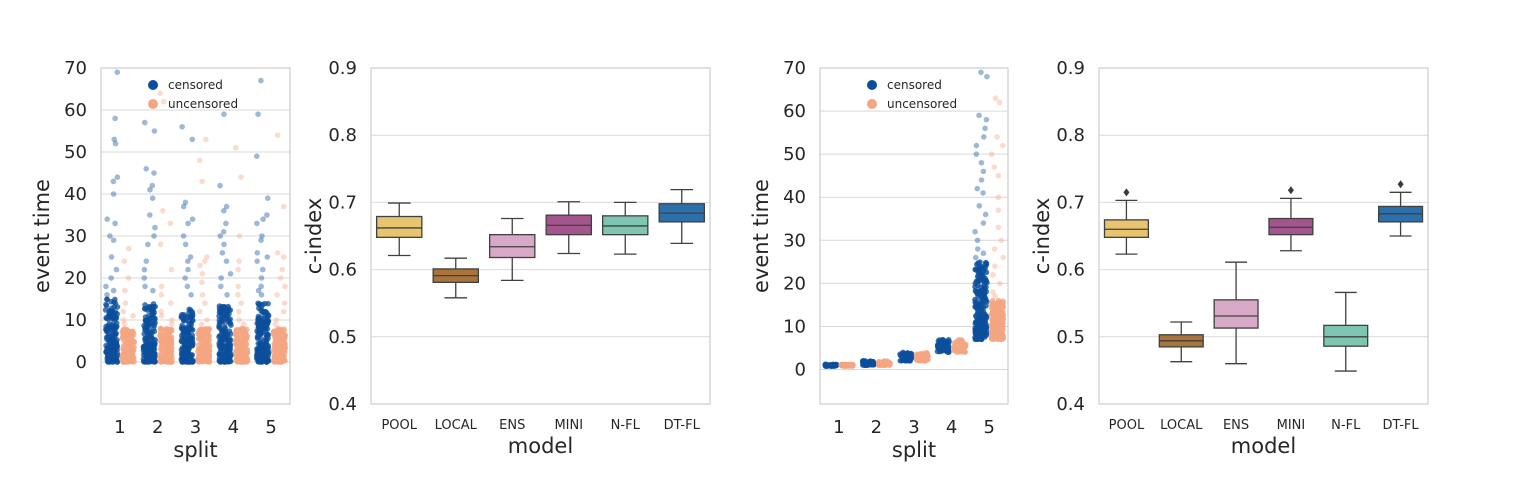 This screenshot has height=488, width=1514. Describe the element at coordinates (569, 228) in the screenshot. I see `box-mini` at that location.